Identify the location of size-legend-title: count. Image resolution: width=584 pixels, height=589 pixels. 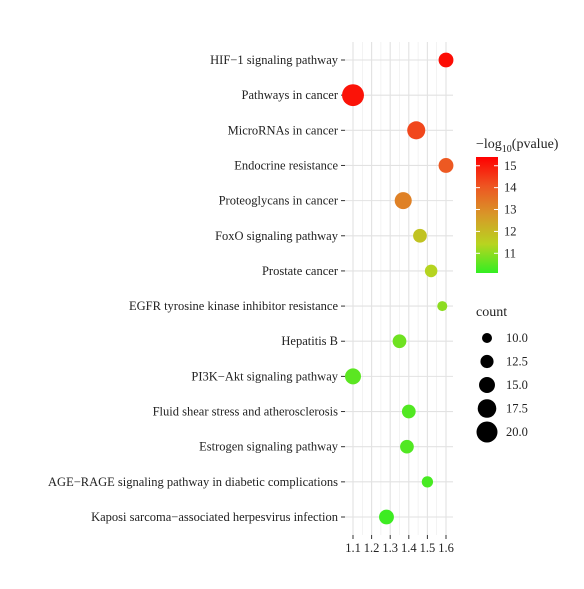
(491, 312).